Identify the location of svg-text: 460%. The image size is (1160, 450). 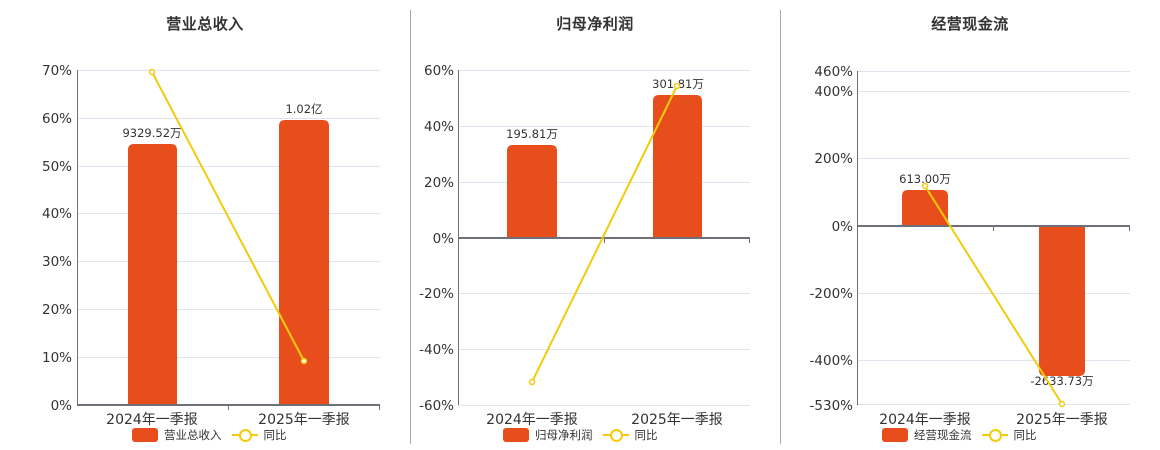
(833, 72).